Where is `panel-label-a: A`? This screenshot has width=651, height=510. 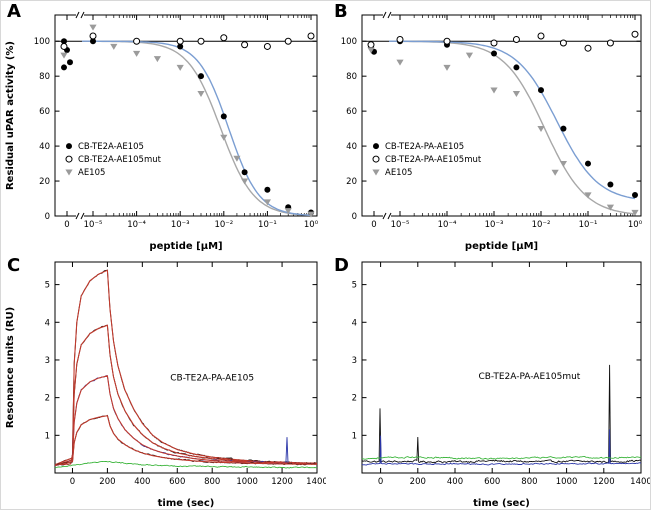
panel-label-a: A is located at coordinates (14, 11).